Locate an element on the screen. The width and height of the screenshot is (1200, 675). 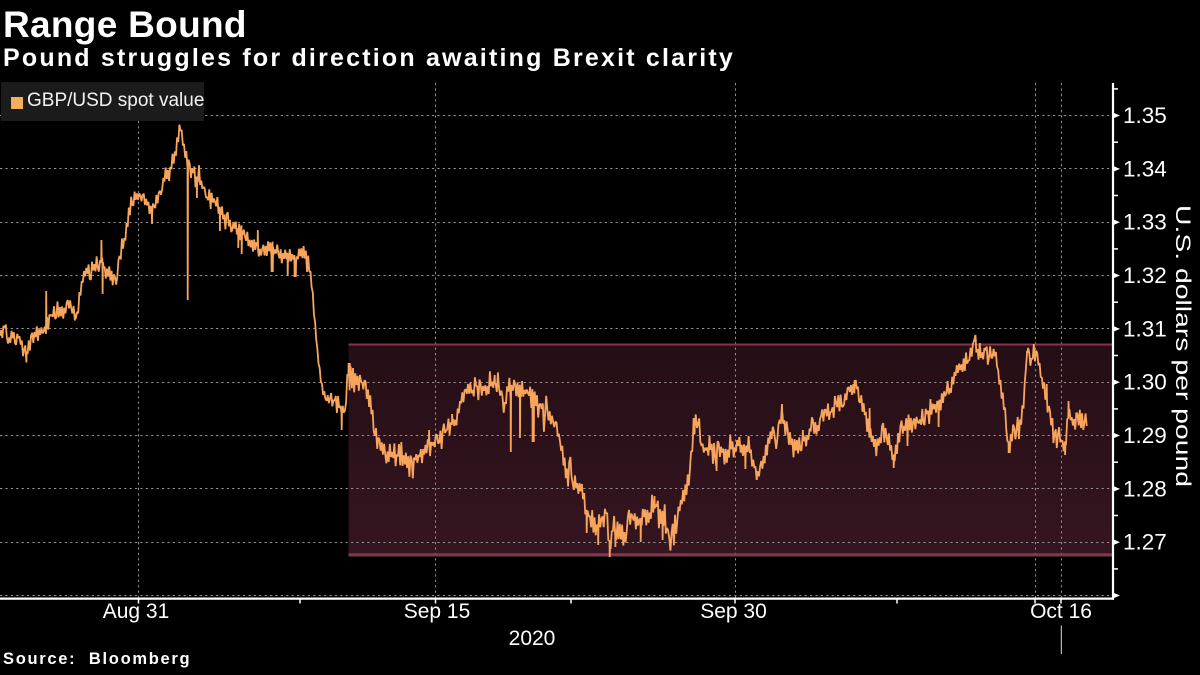
svg-text: Sep 15 is located at coordinates (437, 611).